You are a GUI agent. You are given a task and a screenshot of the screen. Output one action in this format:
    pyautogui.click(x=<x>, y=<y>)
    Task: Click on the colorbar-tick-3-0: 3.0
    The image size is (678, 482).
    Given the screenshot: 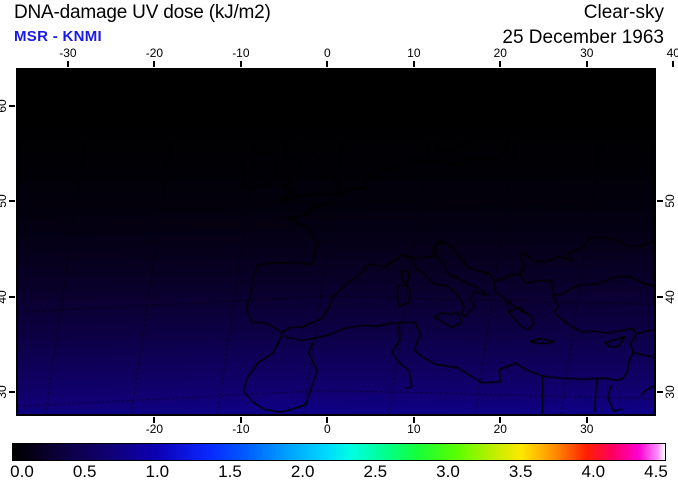 What is the action you would take?
    pyautogui.click(x=448, y=471)
    